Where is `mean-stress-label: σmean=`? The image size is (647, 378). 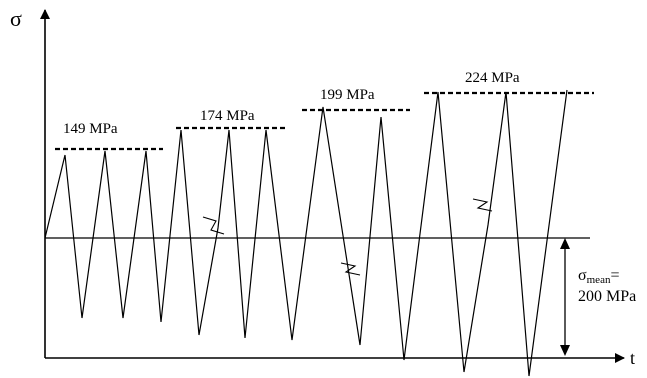 mean-stress-label: σmean= is located at coordinates (598, 276).